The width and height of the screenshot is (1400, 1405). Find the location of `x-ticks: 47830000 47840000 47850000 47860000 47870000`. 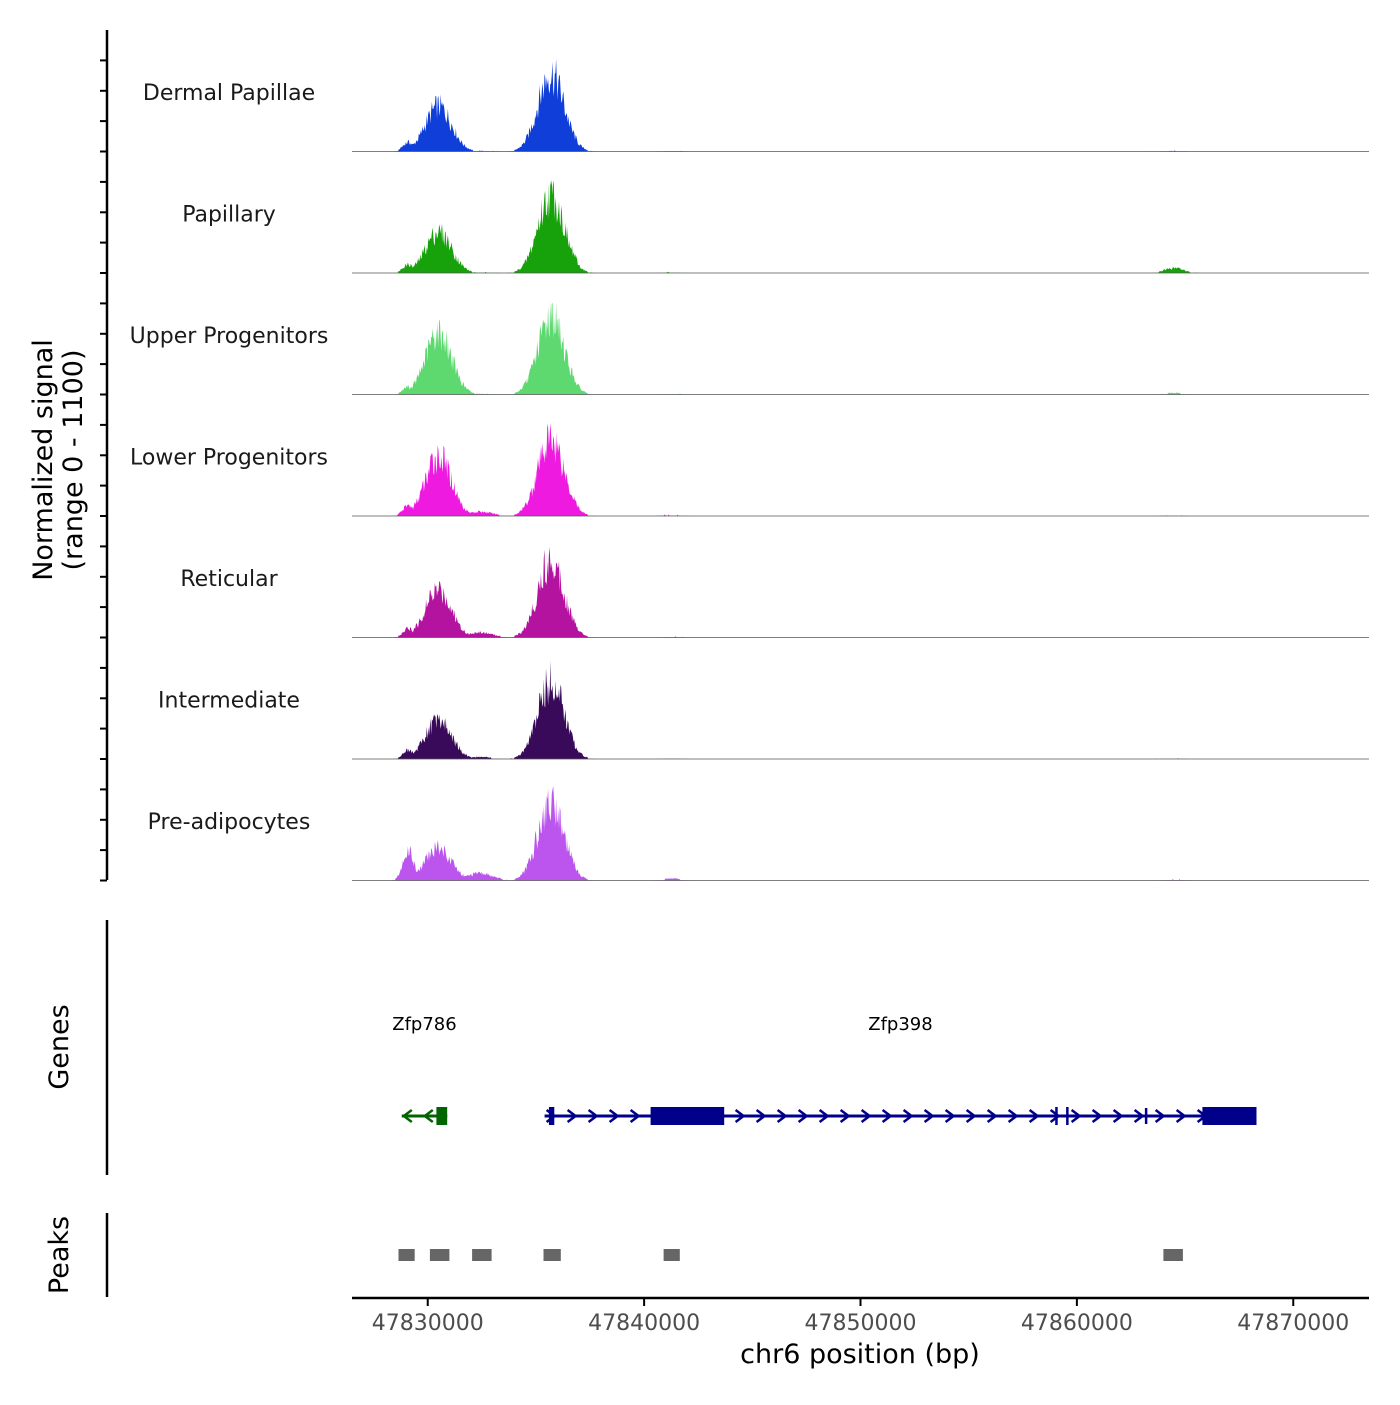

x-ticks: 47830000 47840000 47850000 47860000 47870000 is located at coordinates (860, 1317).